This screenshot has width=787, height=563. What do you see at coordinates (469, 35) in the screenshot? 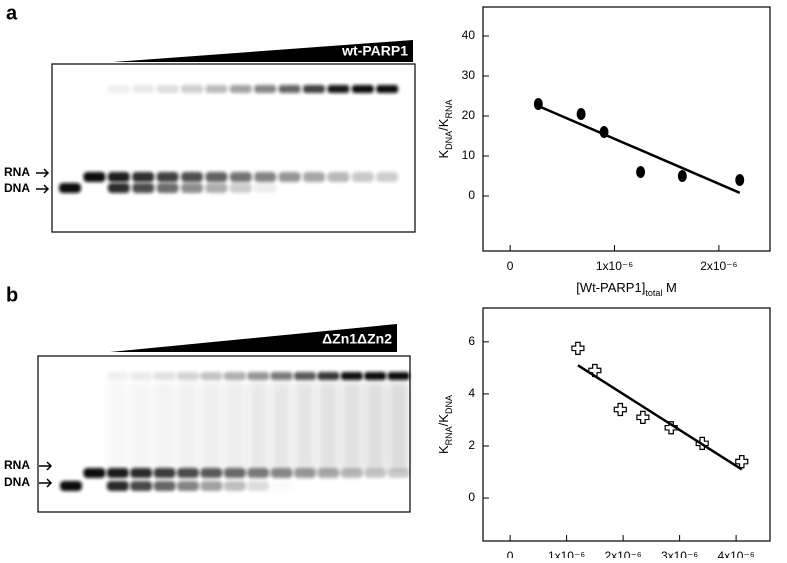
I see `y-tick-label: 40` at bounding box center [469, 35].